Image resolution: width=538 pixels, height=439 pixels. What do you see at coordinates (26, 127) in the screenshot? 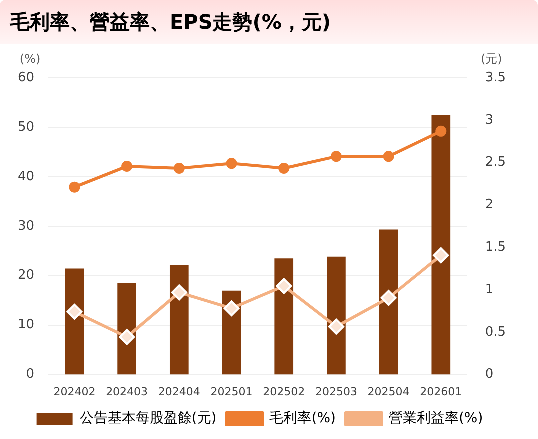
I see `y-tick-label: 50` at bounding box center [26, 127].